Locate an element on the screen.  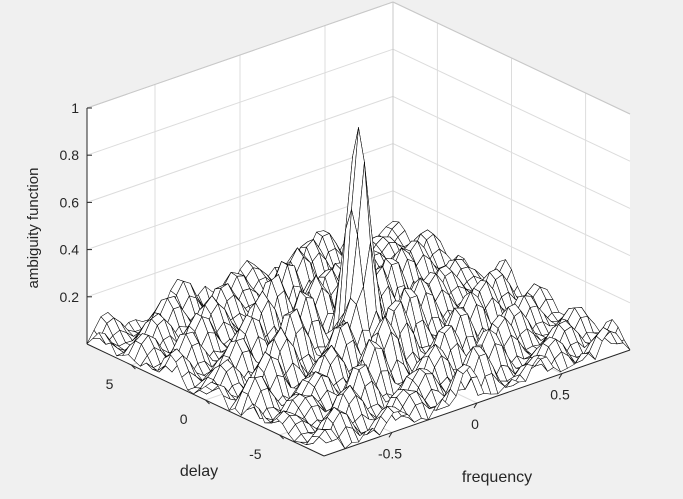
y-tick-label: -5 is located at coordinates (255, 454).